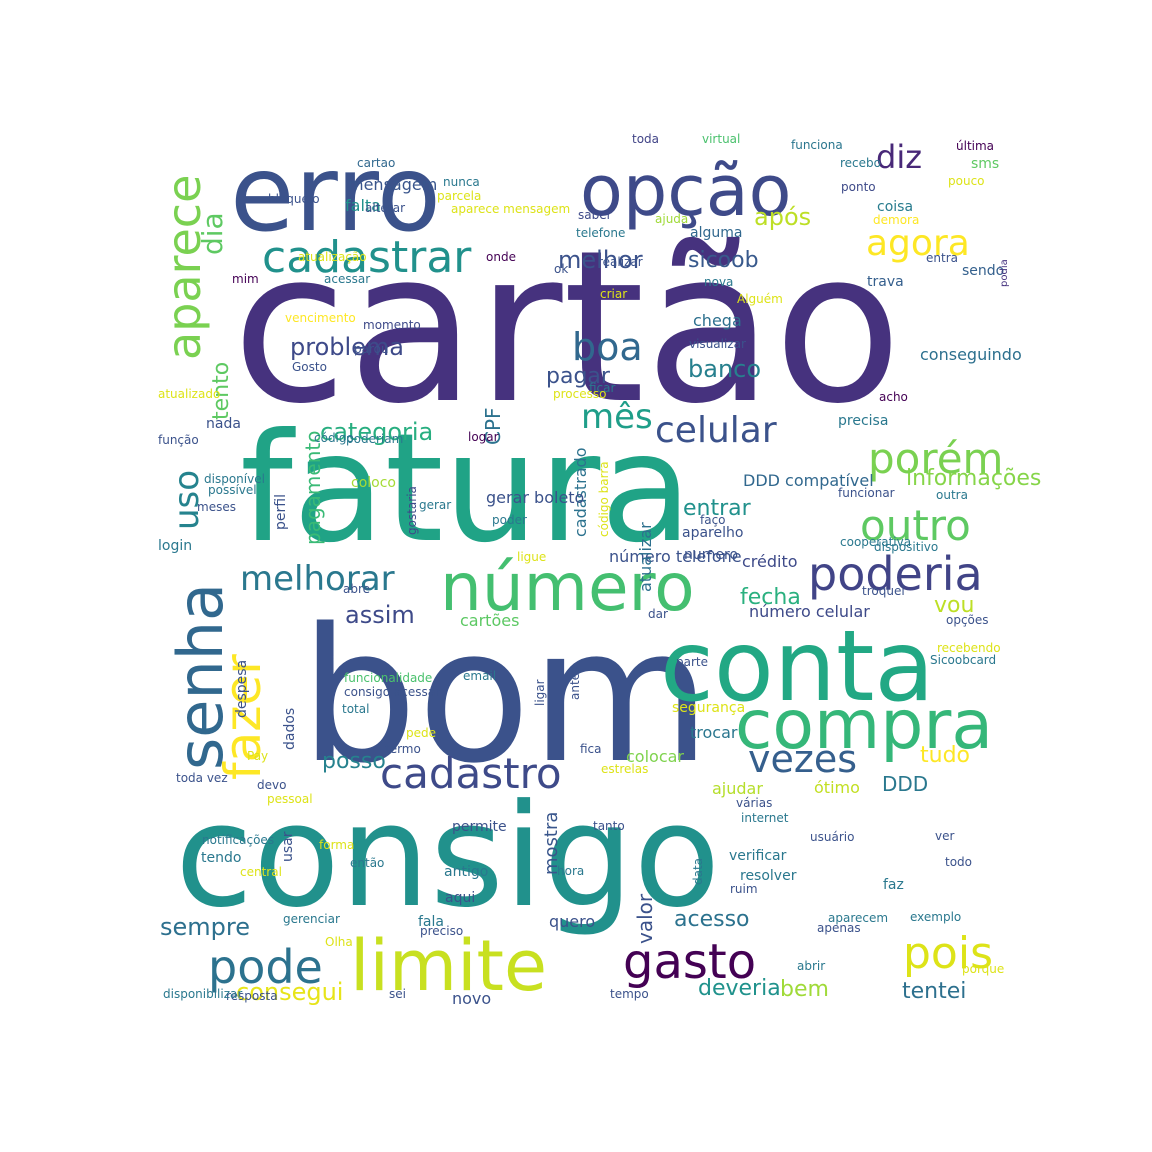 This screenshot has height=1152, width=1152. Describe the element at coordinates (716, 233) in the screenshot. I see `word-alguma: alguma` at that location.